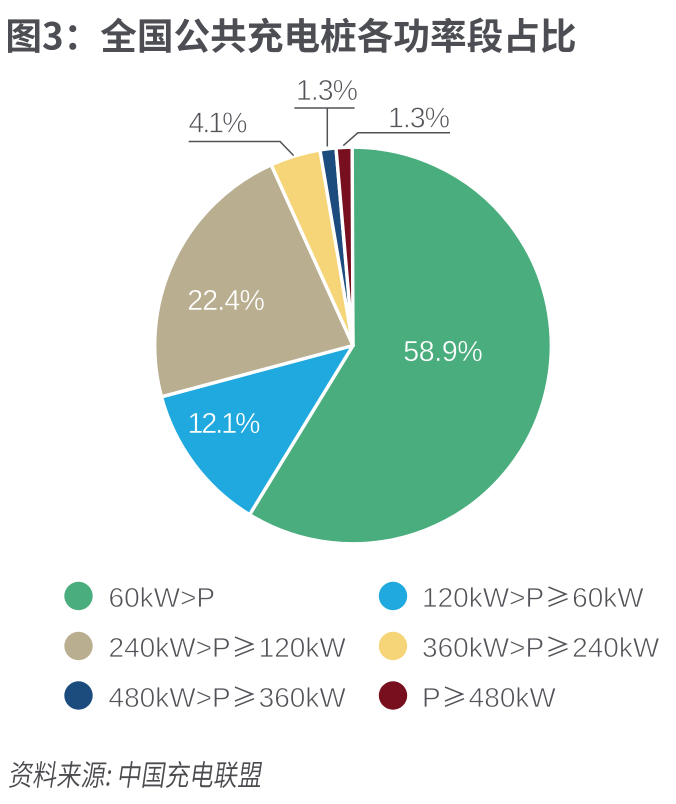 The height and width of the screenshot is (804, 676). What do you see at coordinates (483, 597) in the screenshot?
I see `svg-text: 120kW>P` at bounding box center [483, 597].